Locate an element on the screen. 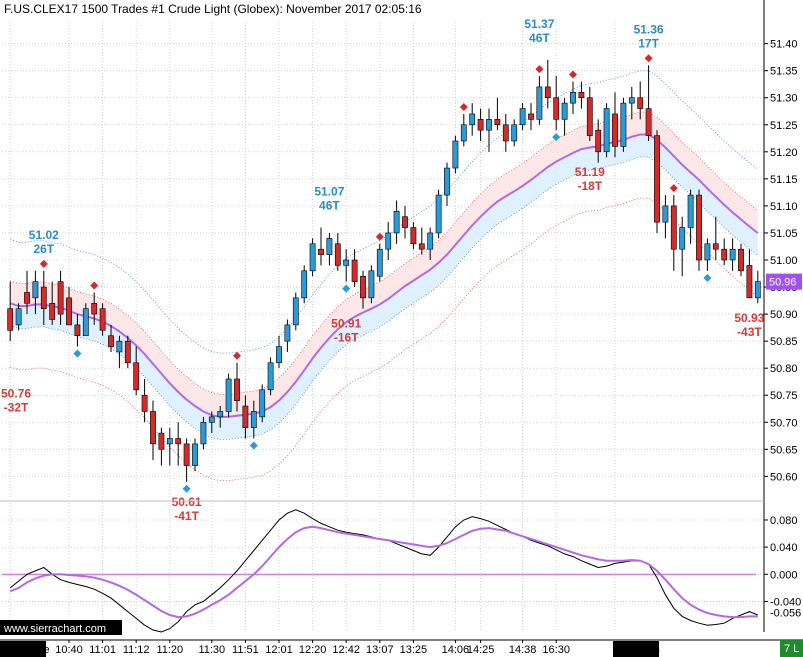 The width and height of the screenshot is (803, 657). y-tick-label: 50.70 is located at coordinates (784, 423).